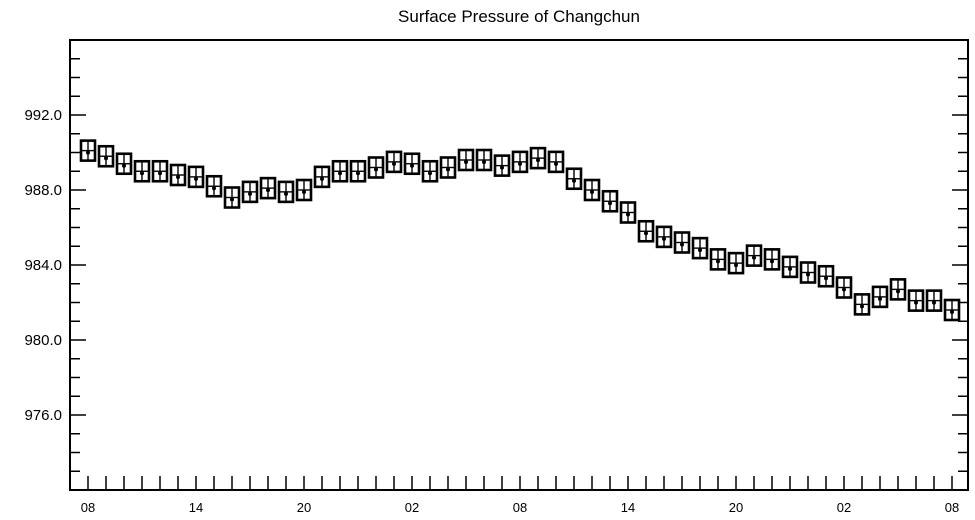 Image resolution: width=975 pixels, height=520 pixels. What do you see at coordinates (43, 115) in the screenshot?
I see `y-tick-label: 992.0` at bounding box center [43, 115].